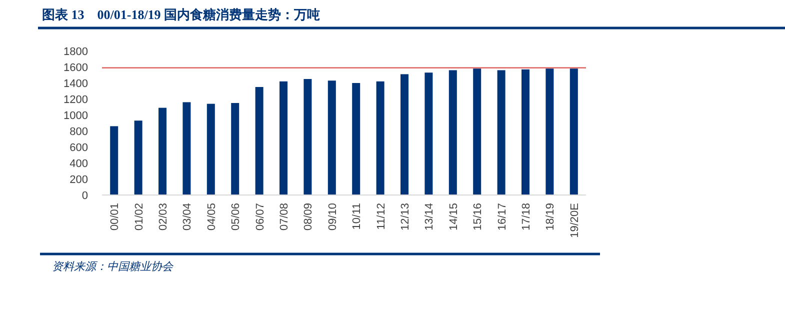 This screenshot has height=325, width=785. Describe the element at coordinates (430, 217) in the screenshot. I see `x-tick-label: 13/14` at that location.